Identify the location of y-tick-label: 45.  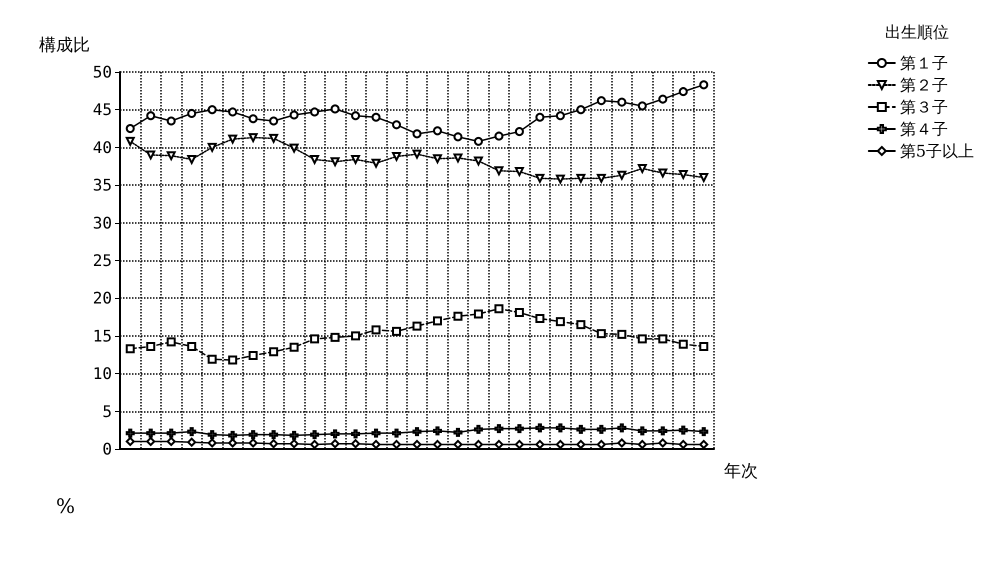
(102, 110).